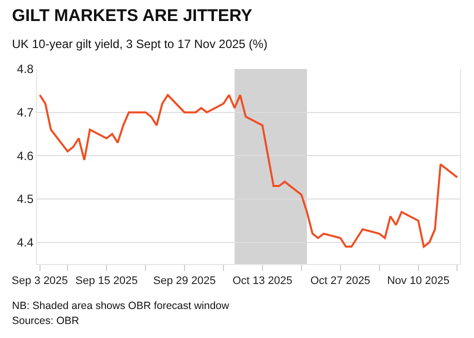  What do you see at coordinates (25, 243) in the screenshot?
I see `y-tick-label: 4.4` at bounding box center [25, 243].